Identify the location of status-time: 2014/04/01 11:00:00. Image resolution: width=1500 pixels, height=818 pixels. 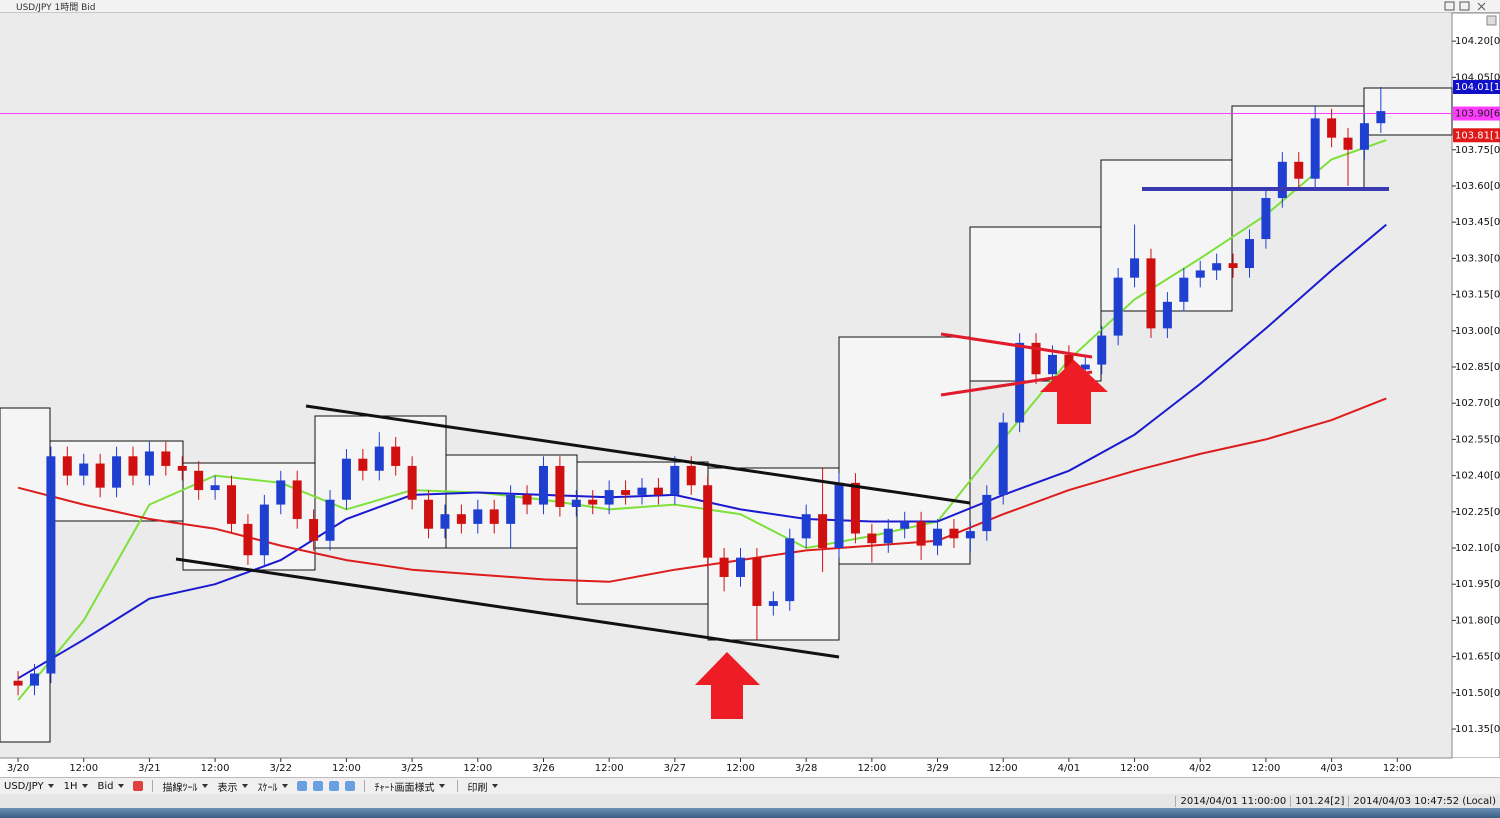
(1232, 801).